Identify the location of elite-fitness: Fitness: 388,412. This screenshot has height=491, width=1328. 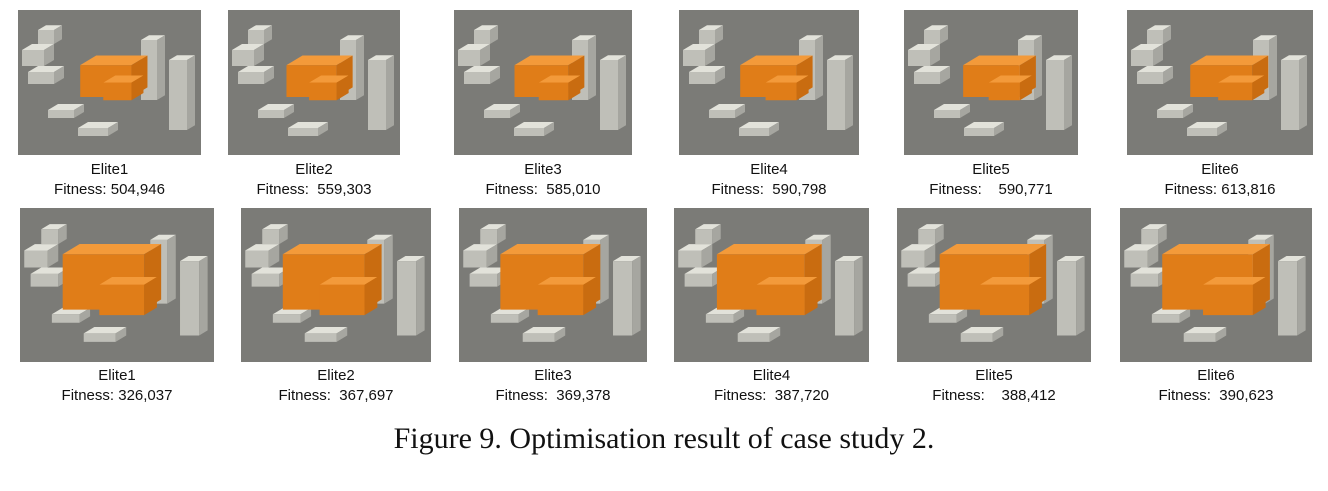
(994, 395).